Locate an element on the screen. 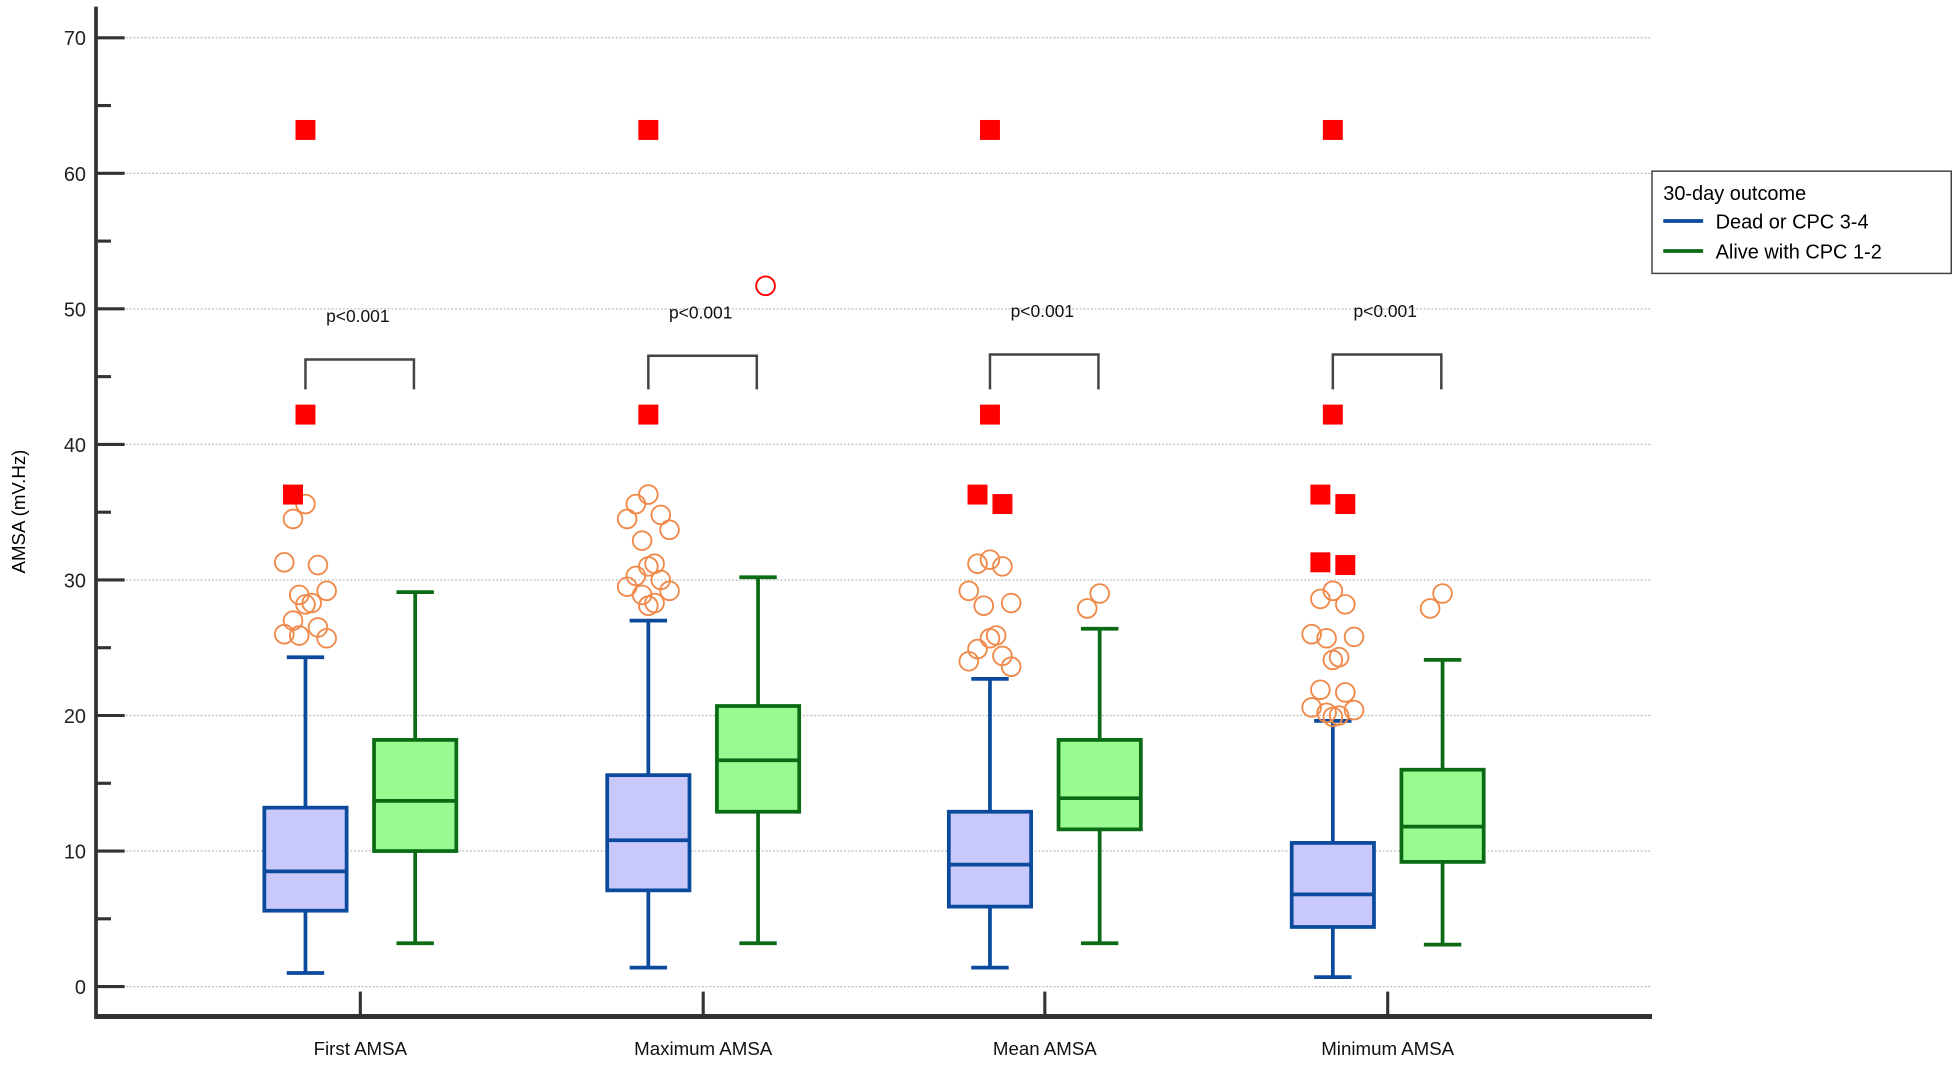 This screenshot has height=1068, width=1955. legend-label-dead: Dead or CPC 3-4 is located at coordinates (1792, 223).